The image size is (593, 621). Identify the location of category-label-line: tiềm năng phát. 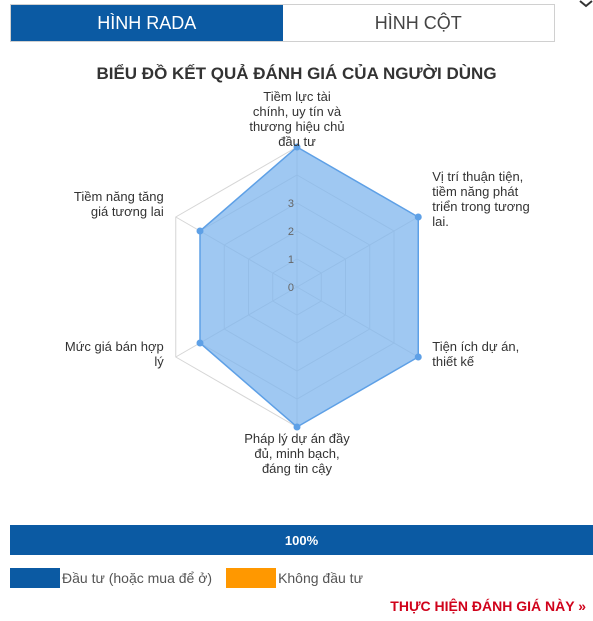
(475, 191).